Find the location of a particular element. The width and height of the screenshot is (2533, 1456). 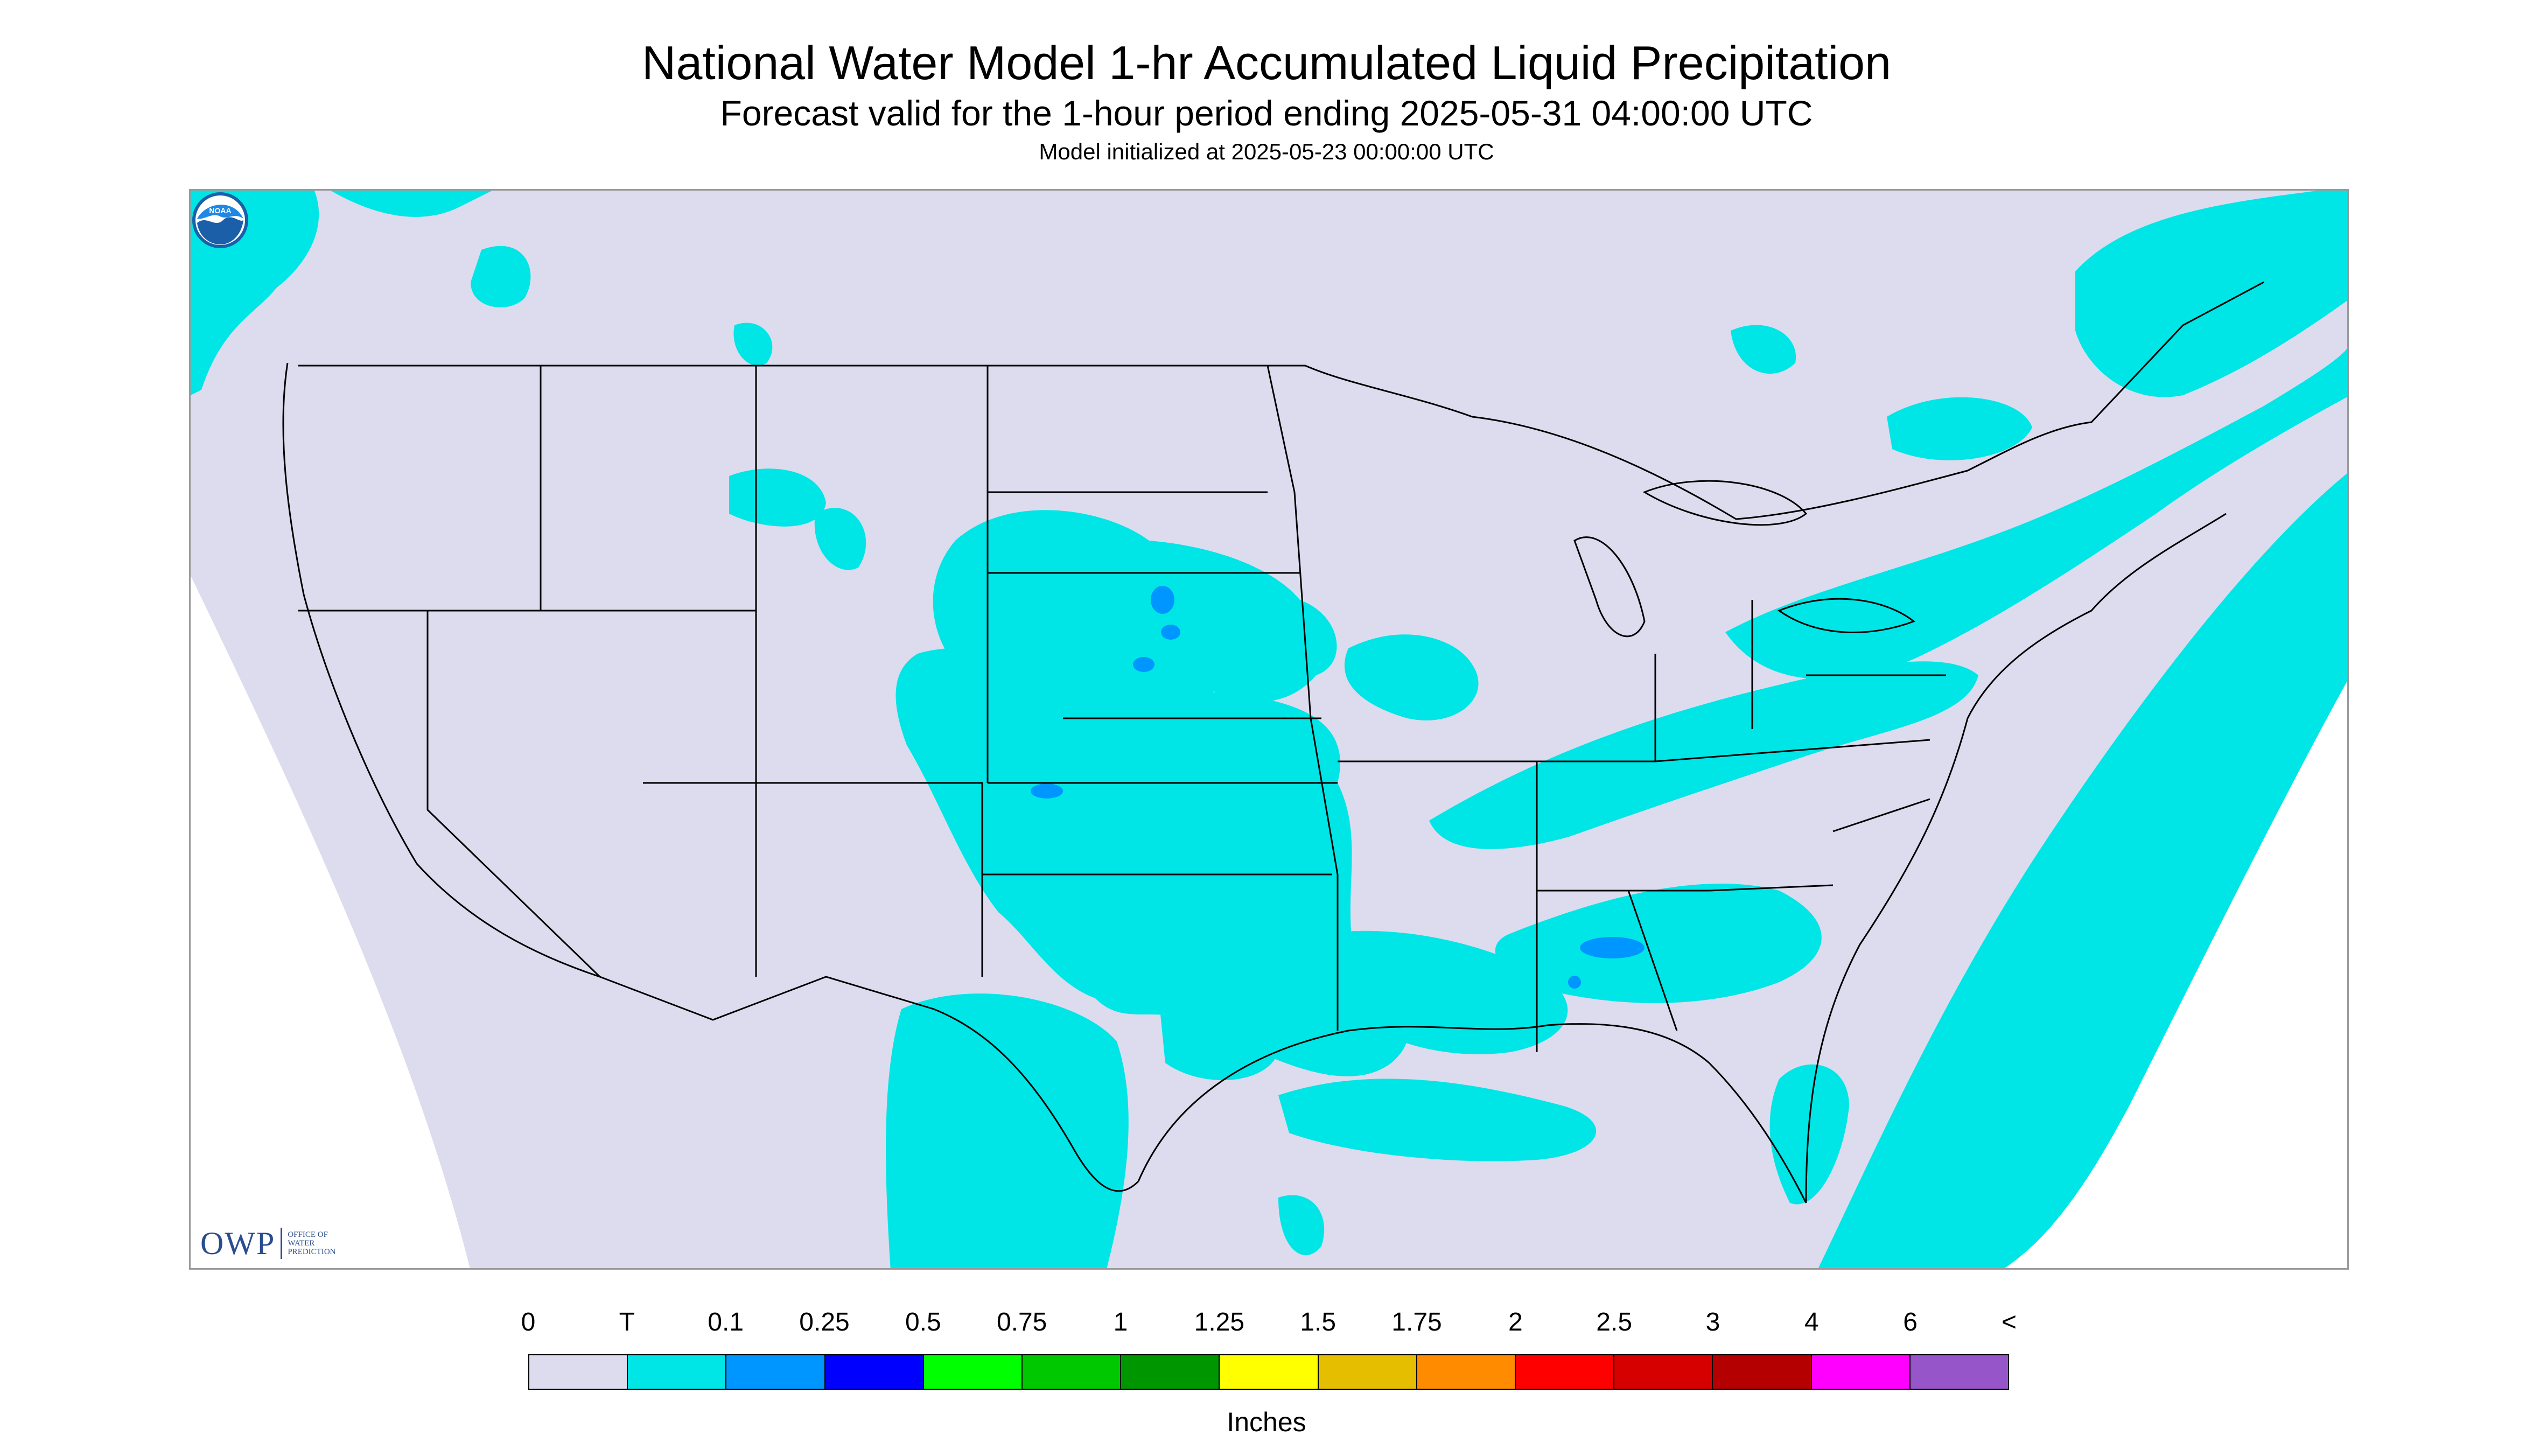

colorbar-tick-label: 0.5 is located at coordinates (923, 1322).